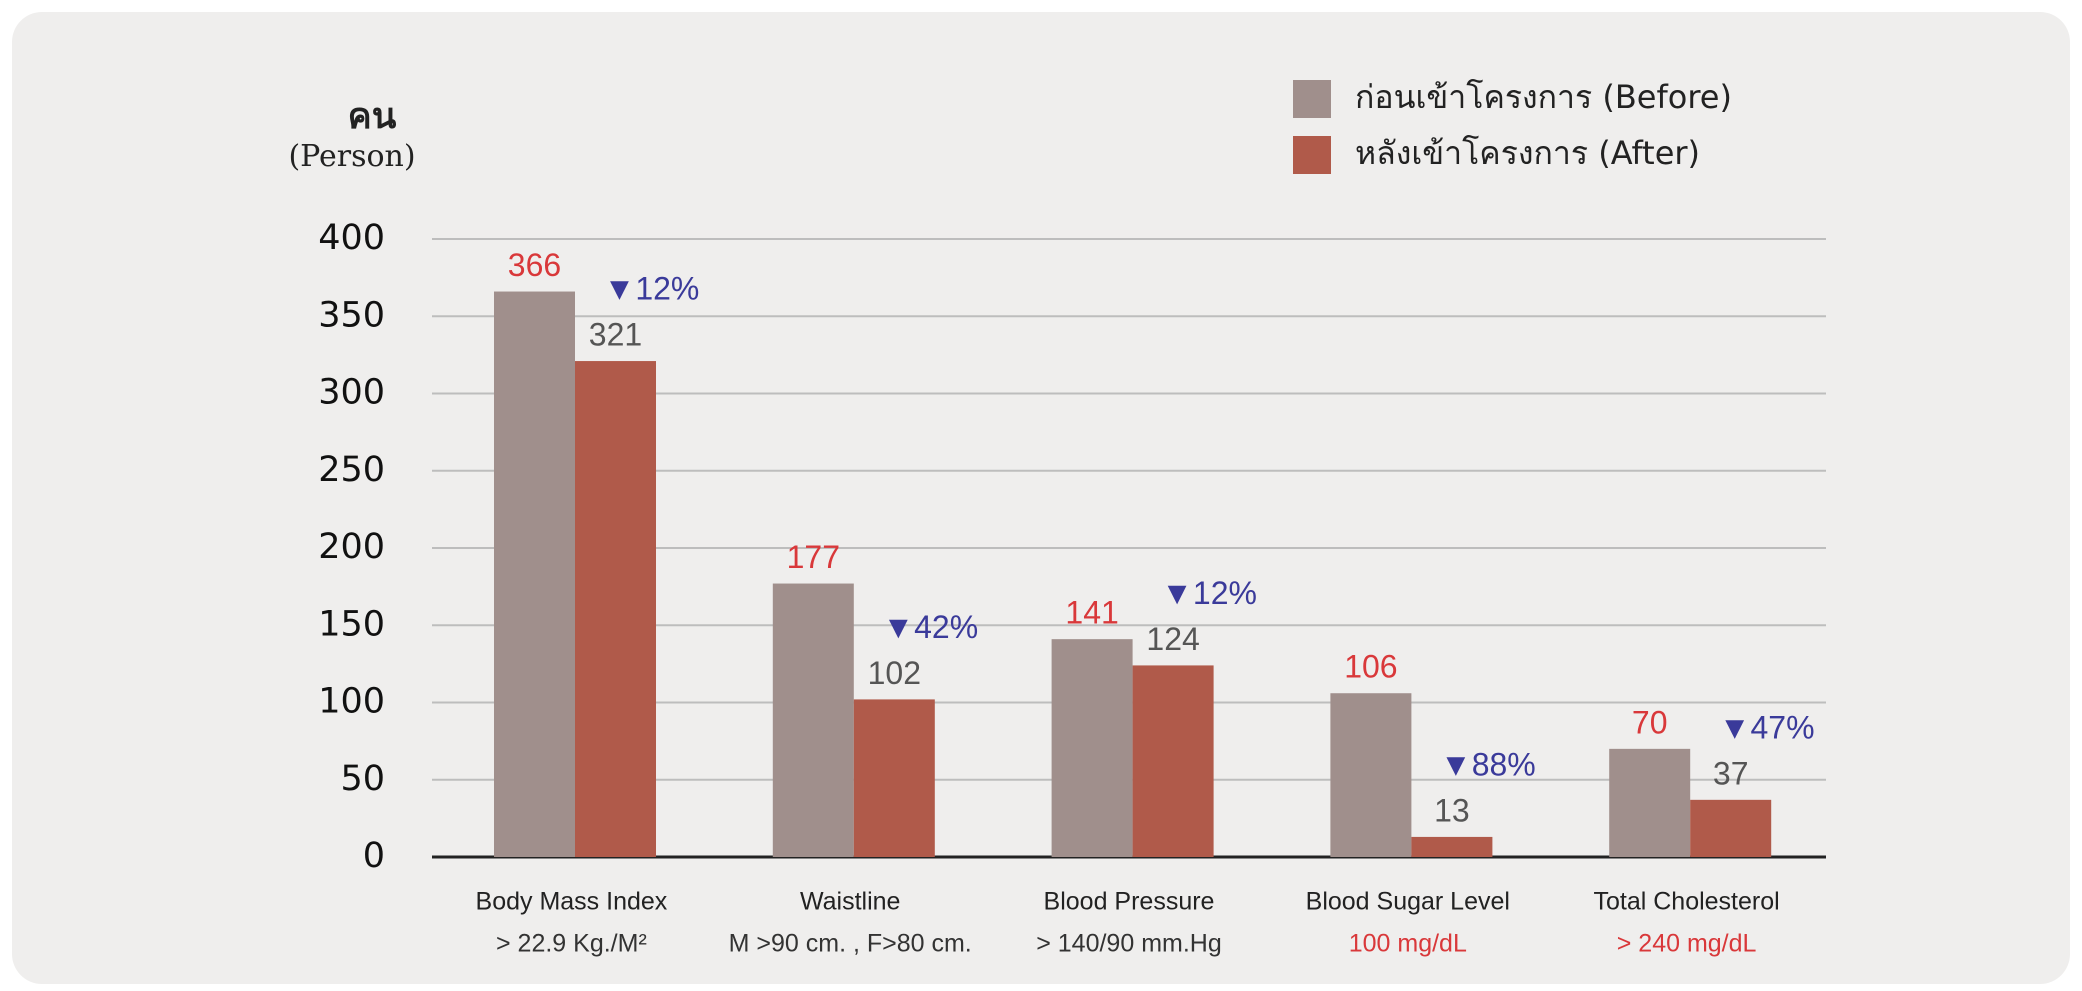 The image size is (2082, 991). I want to click on y-tick-label: 100, so click(351, 702).